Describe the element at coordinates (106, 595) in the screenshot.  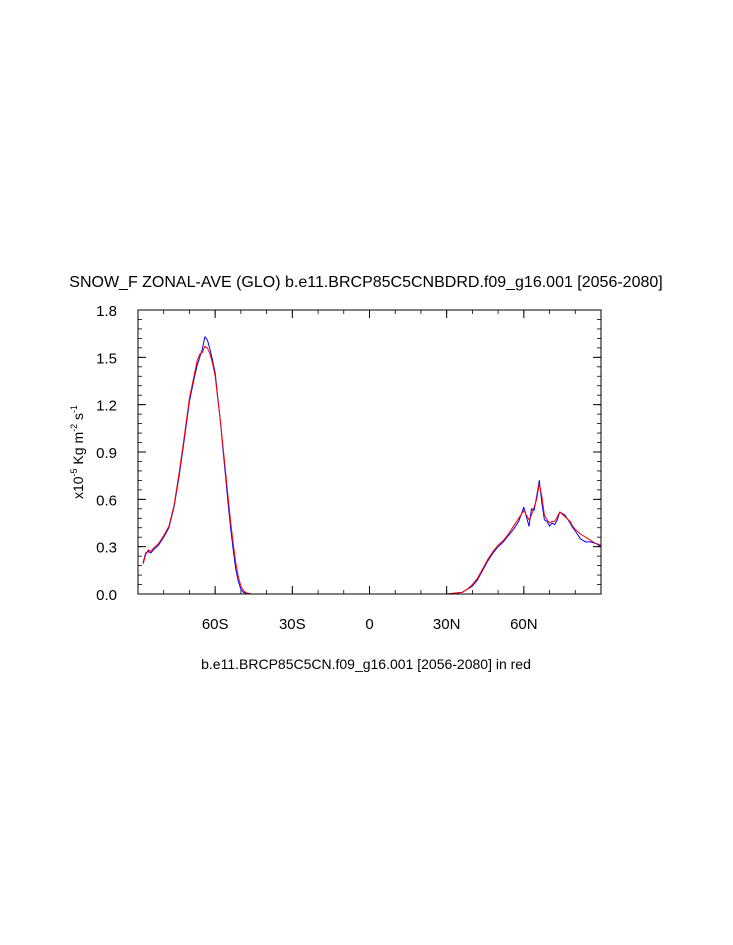
I see `y-tick-label: 0.0` at that location.